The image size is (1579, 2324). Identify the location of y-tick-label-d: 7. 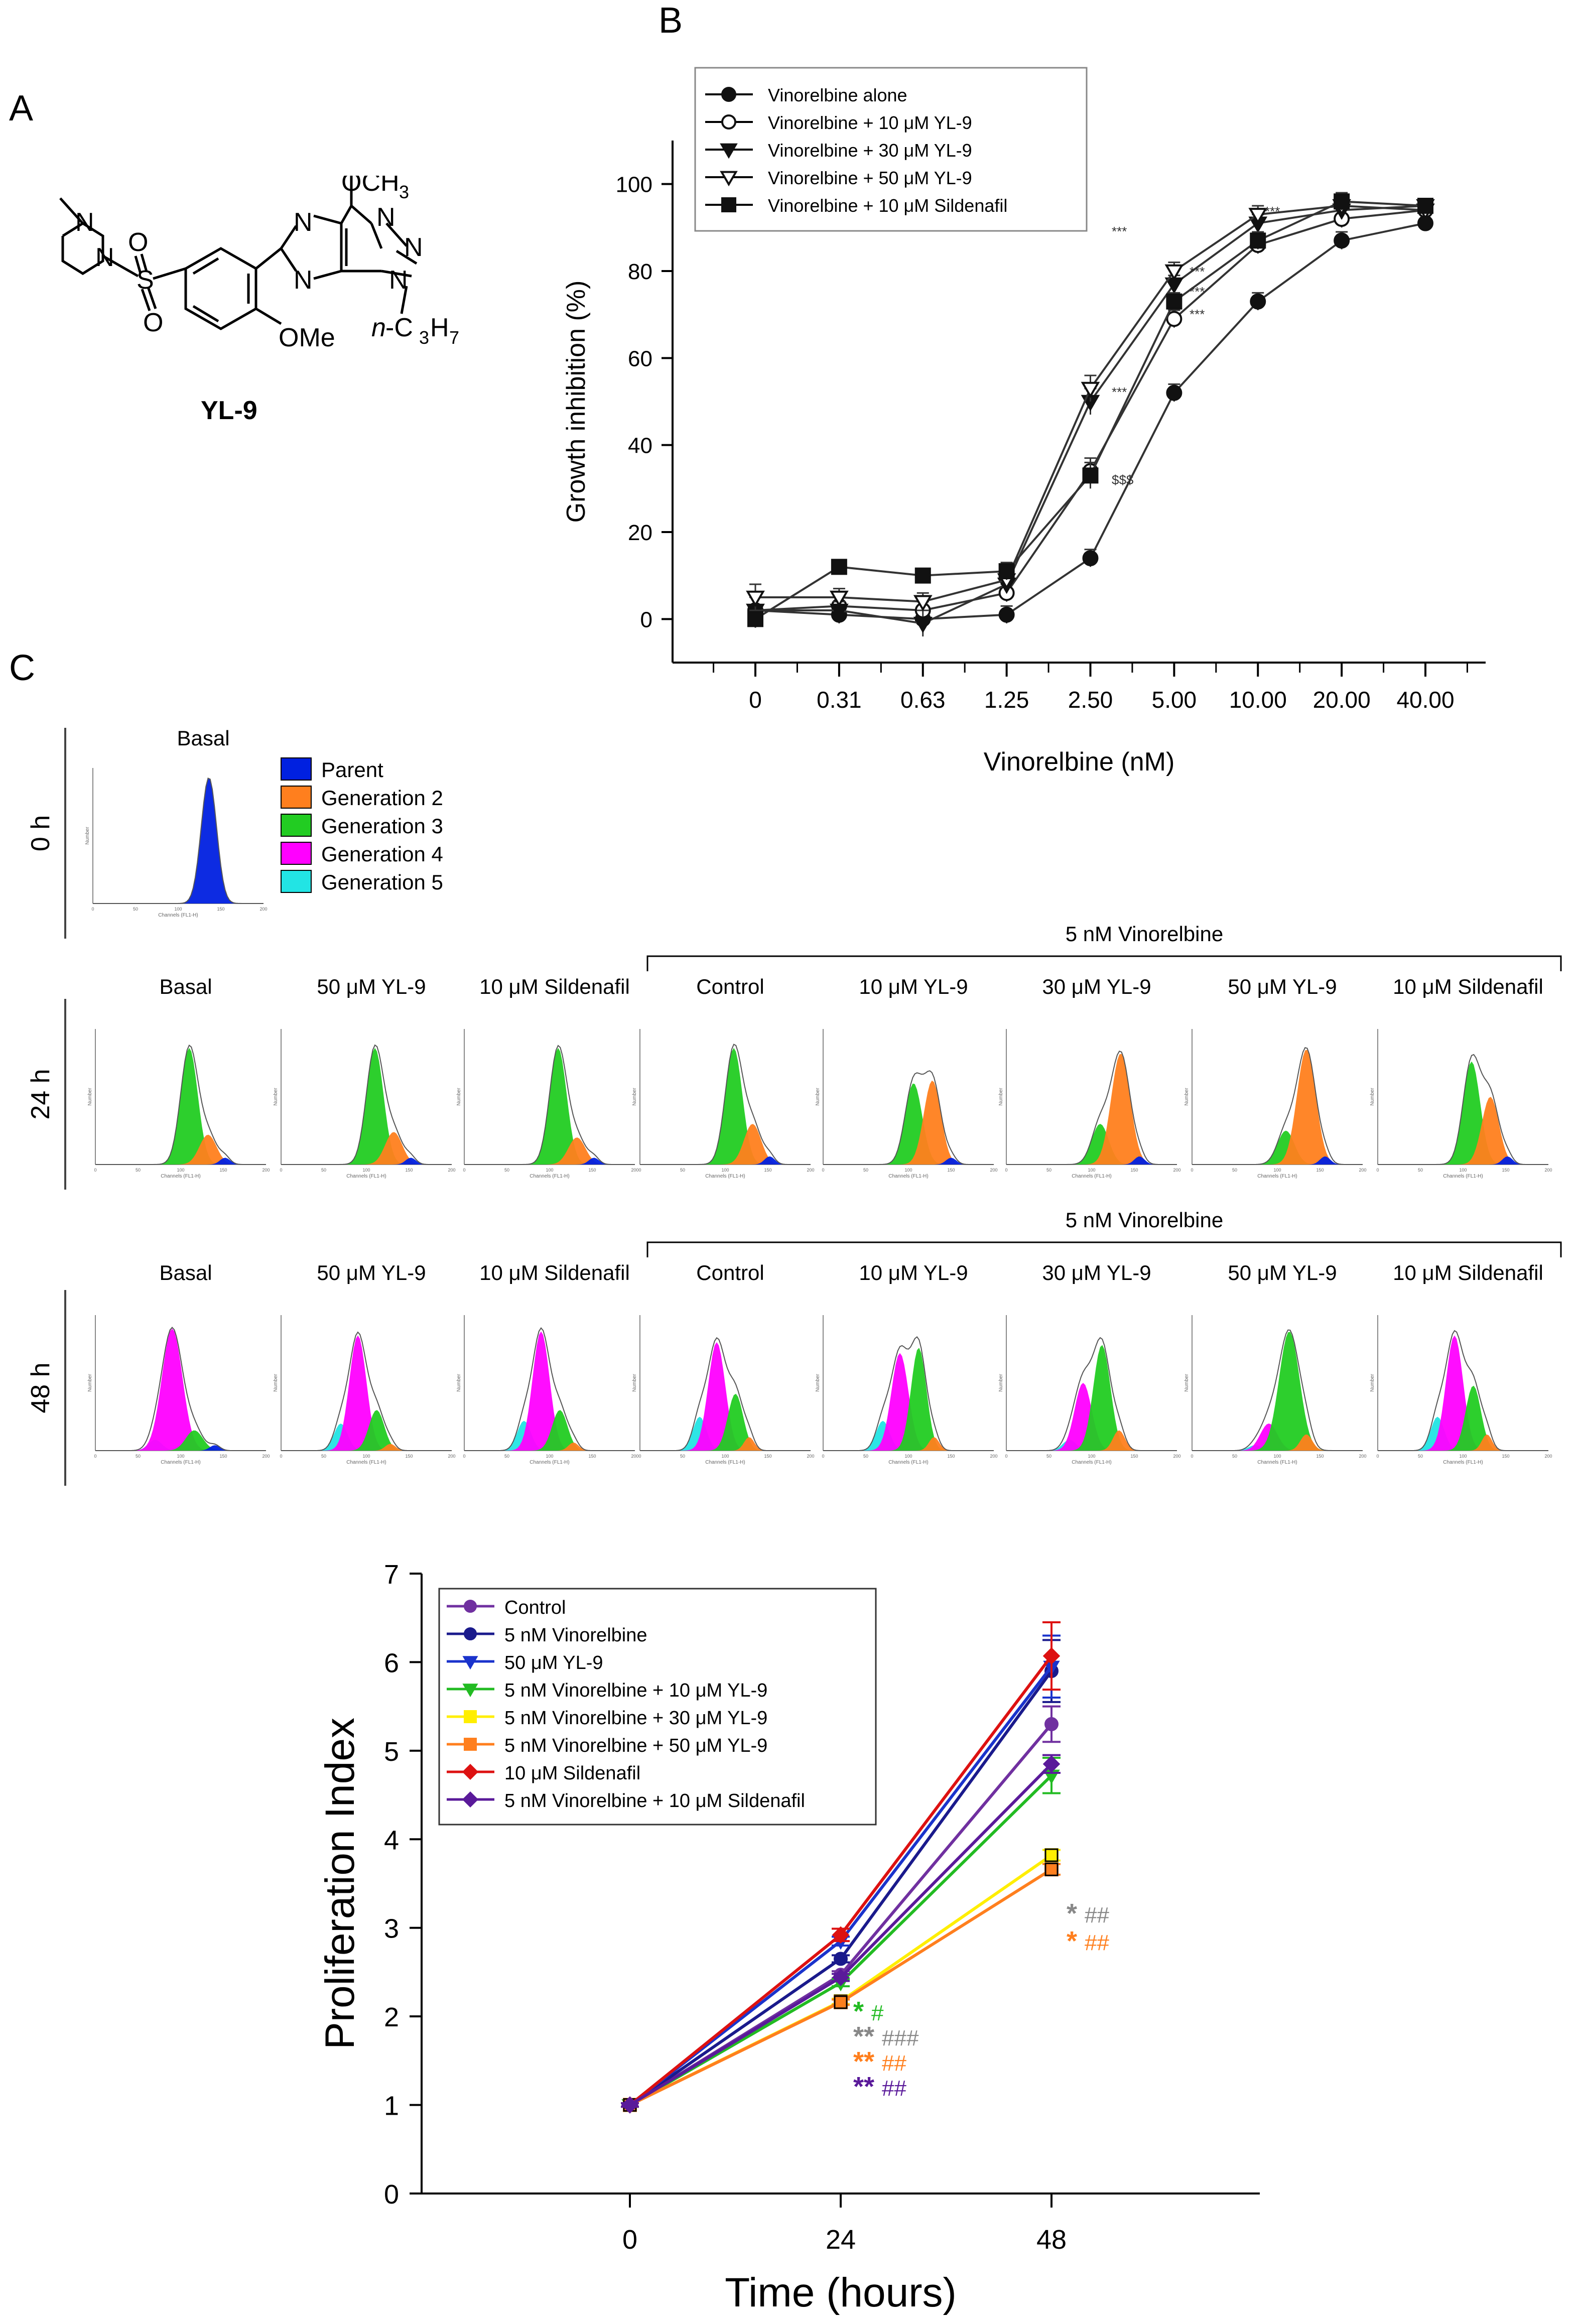
(392, 1575).